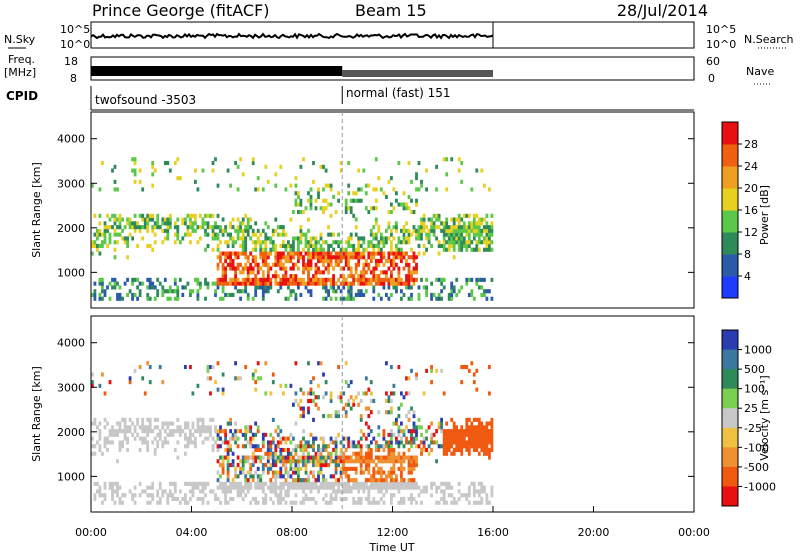 The image size is (800, 554). I want to click on nsearch-tick-bottom: 10^0, so click(721, 44).